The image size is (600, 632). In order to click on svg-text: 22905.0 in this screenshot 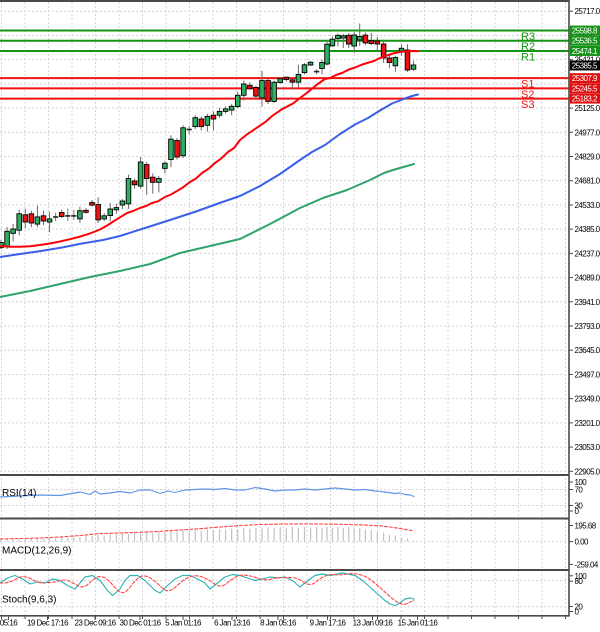, I will do `click(587, 471)`.